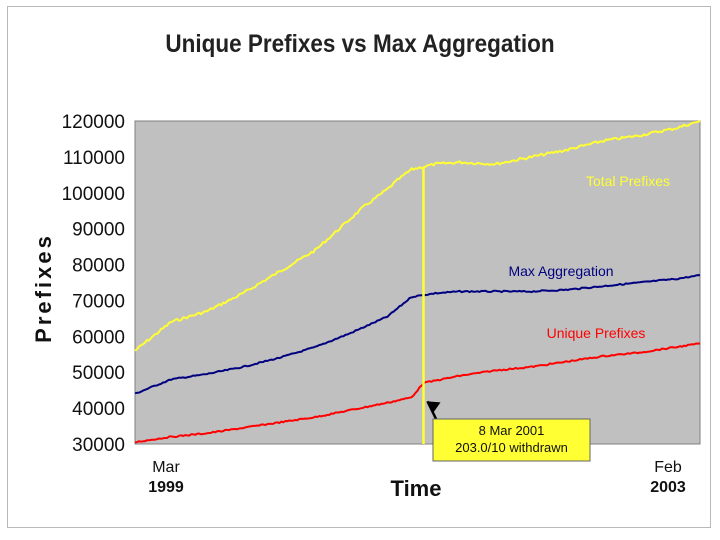 The height and width of the screenshot is (540, 720). What do you see at coordinates (98, 373) in the screenshot?
I see `y-tick-label: 50000` at bounding box center [98, 373].